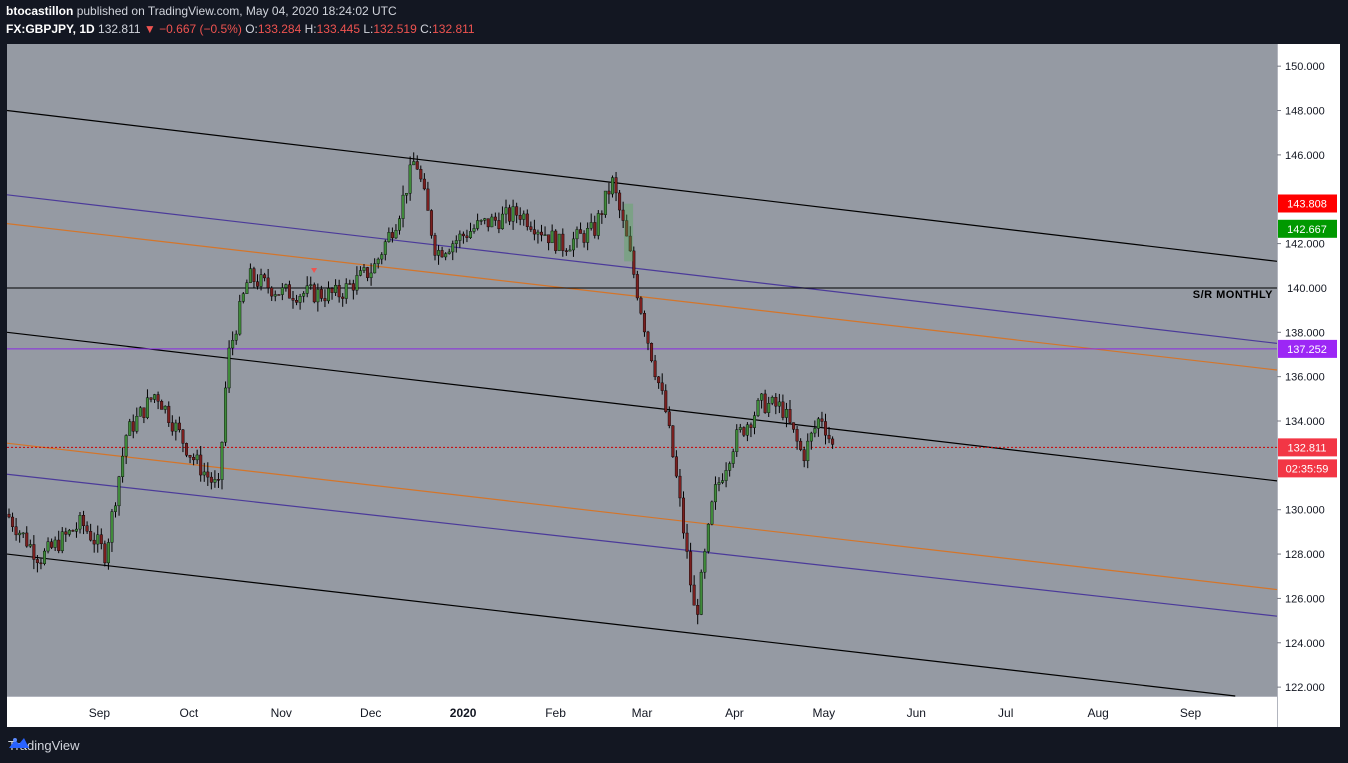  Describe the element at coordinates (1307, 230) in the screenshot. I see `price-label: 142.667` at that location.